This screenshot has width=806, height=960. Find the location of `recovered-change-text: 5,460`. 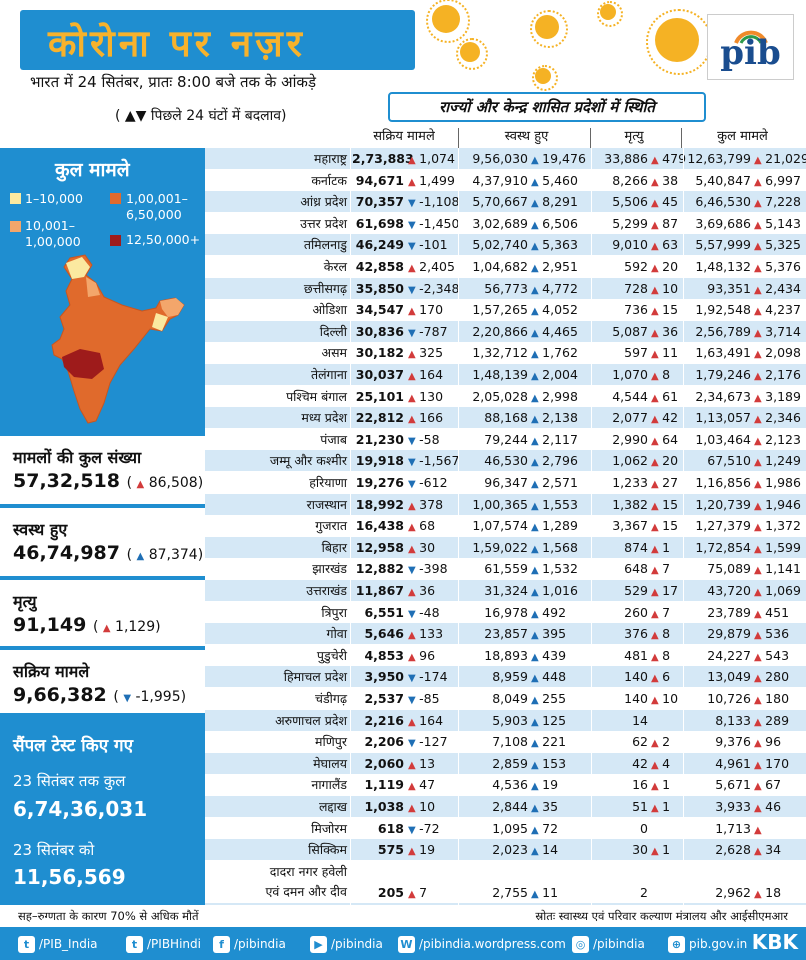

recovered-change-text: 5,460 is located at coordinates (560, 180).